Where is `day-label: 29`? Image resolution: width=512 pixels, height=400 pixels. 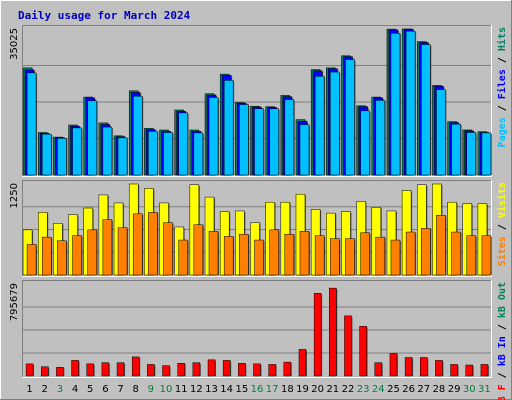 day-label: 29 is located at coordinates (454, 389).